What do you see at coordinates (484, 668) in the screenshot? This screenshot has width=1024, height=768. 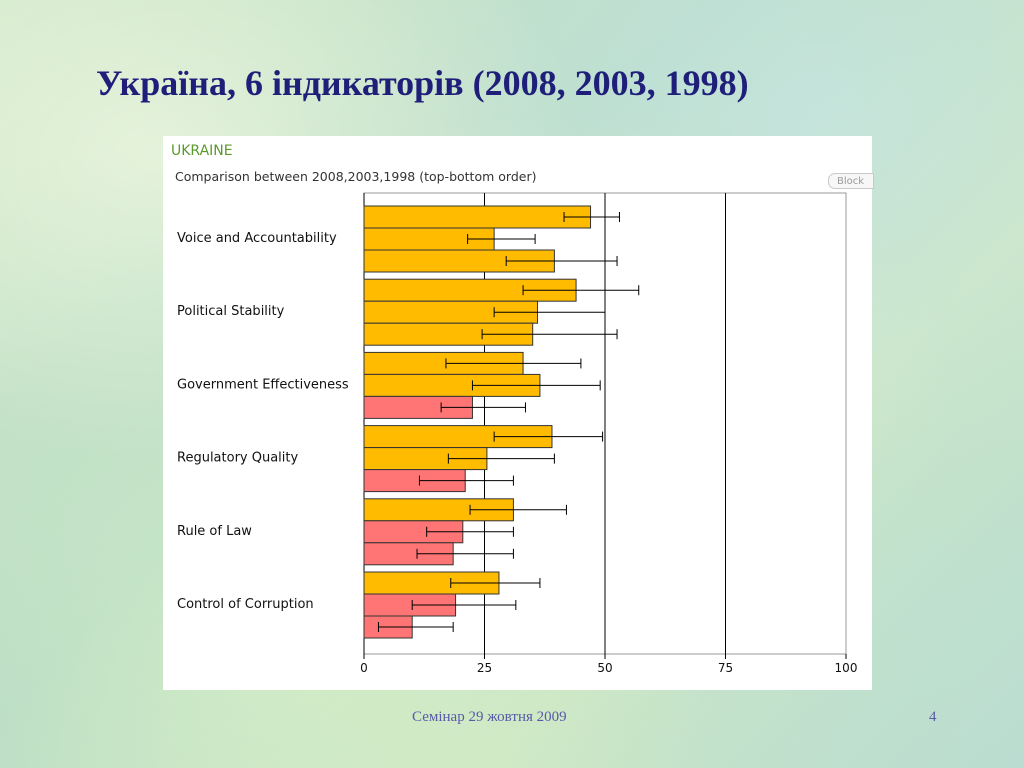 I see `x-tick-label: 25` at bounding box center [484, 668].